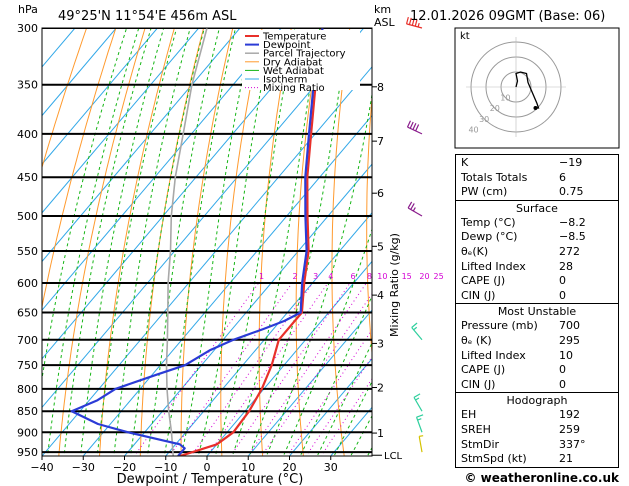 The height and width of the screenshot is (486, 629). I want to click on asl-unit-label: ASL, so click(385, 22).